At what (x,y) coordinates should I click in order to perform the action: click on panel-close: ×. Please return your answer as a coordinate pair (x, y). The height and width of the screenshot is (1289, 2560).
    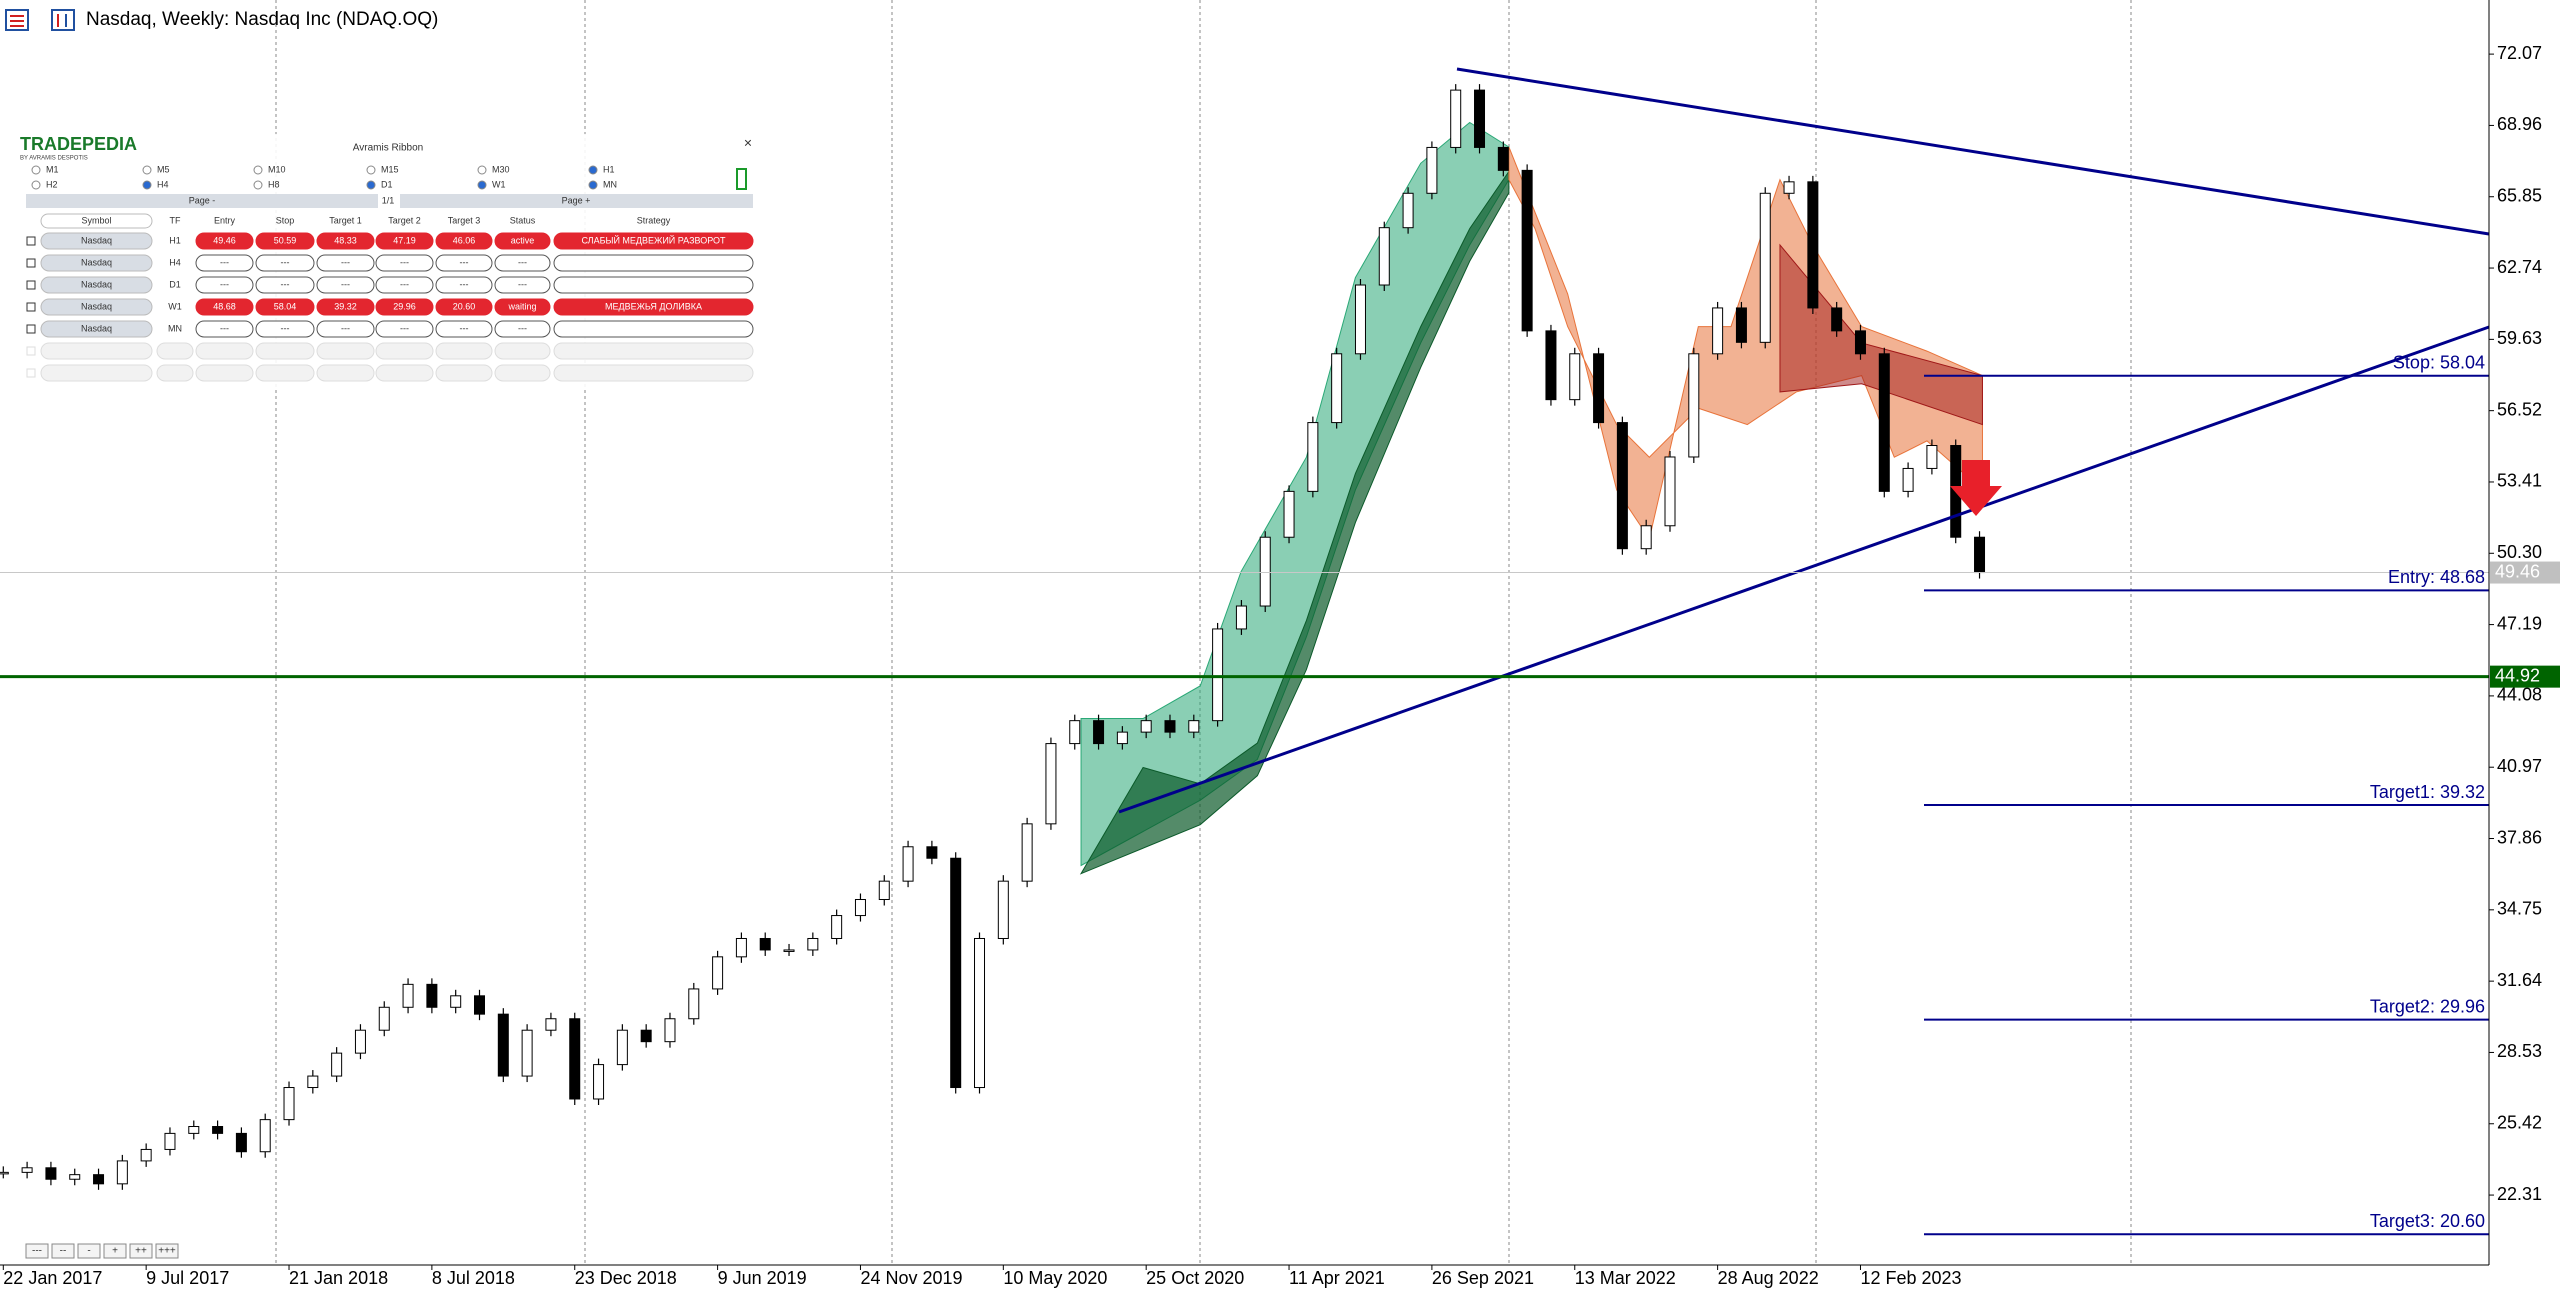
    Looking at the image, I should click on (748, 143).